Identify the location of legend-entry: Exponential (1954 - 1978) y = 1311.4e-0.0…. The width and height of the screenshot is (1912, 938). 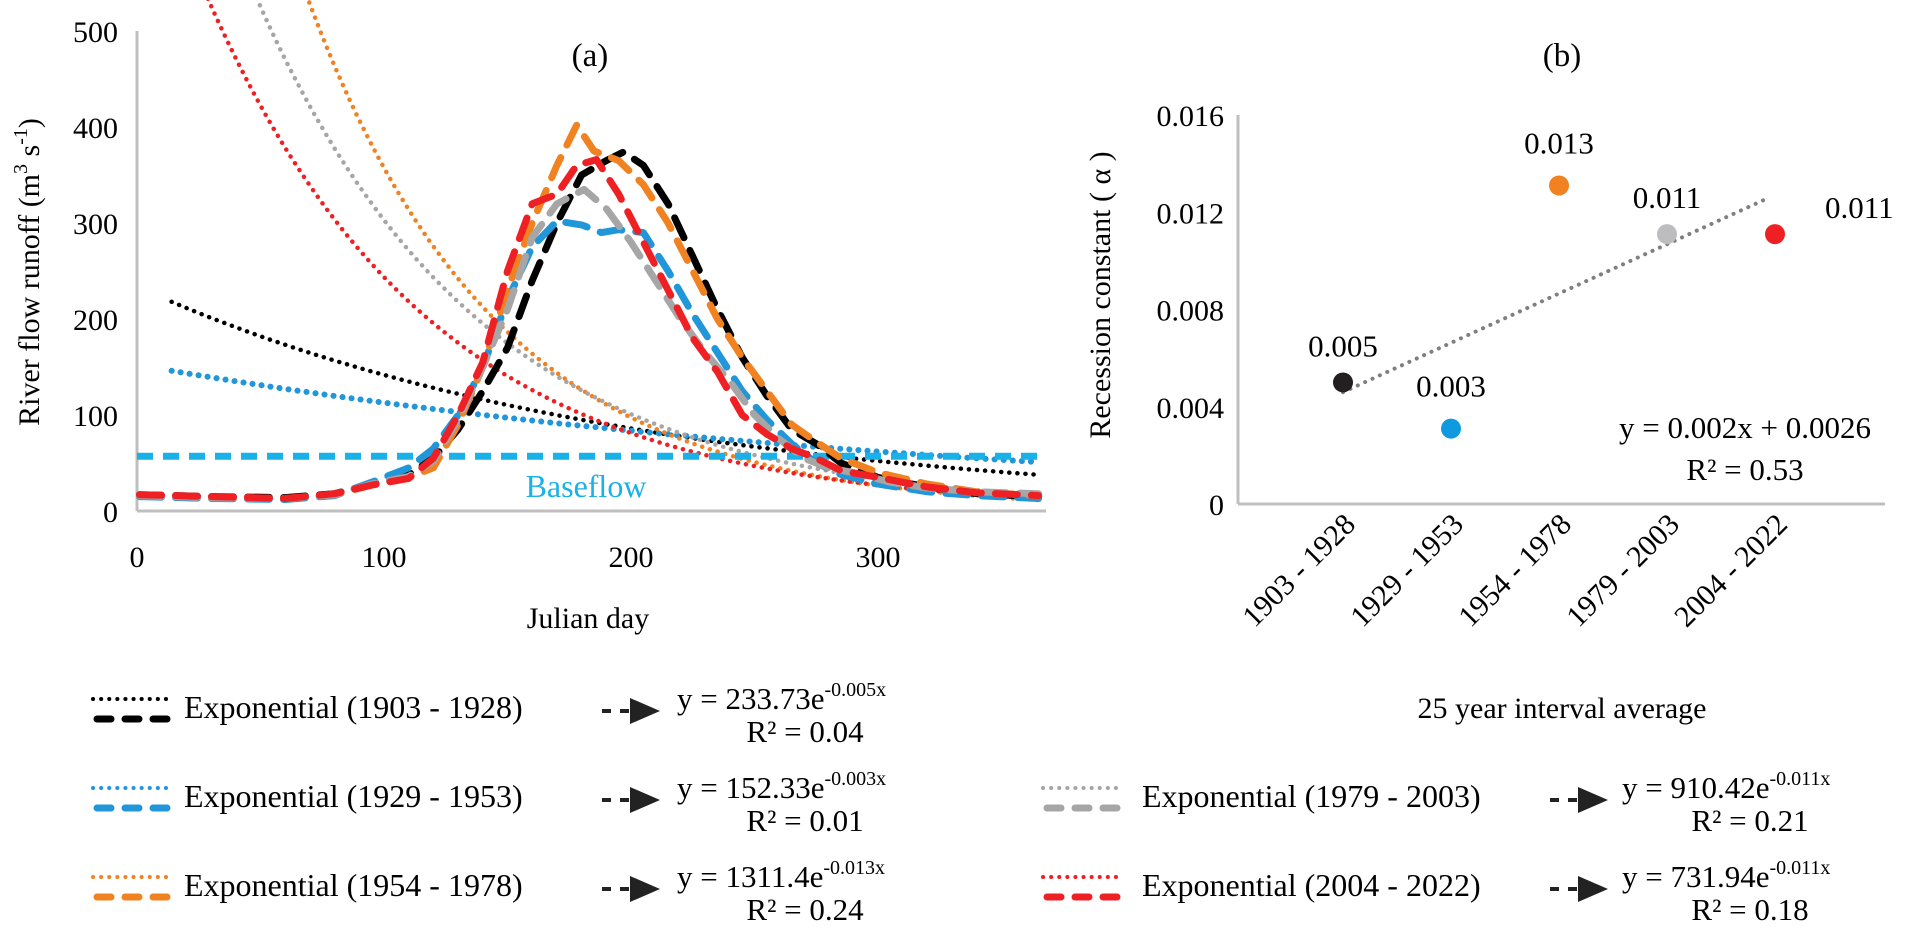
(488, 892).